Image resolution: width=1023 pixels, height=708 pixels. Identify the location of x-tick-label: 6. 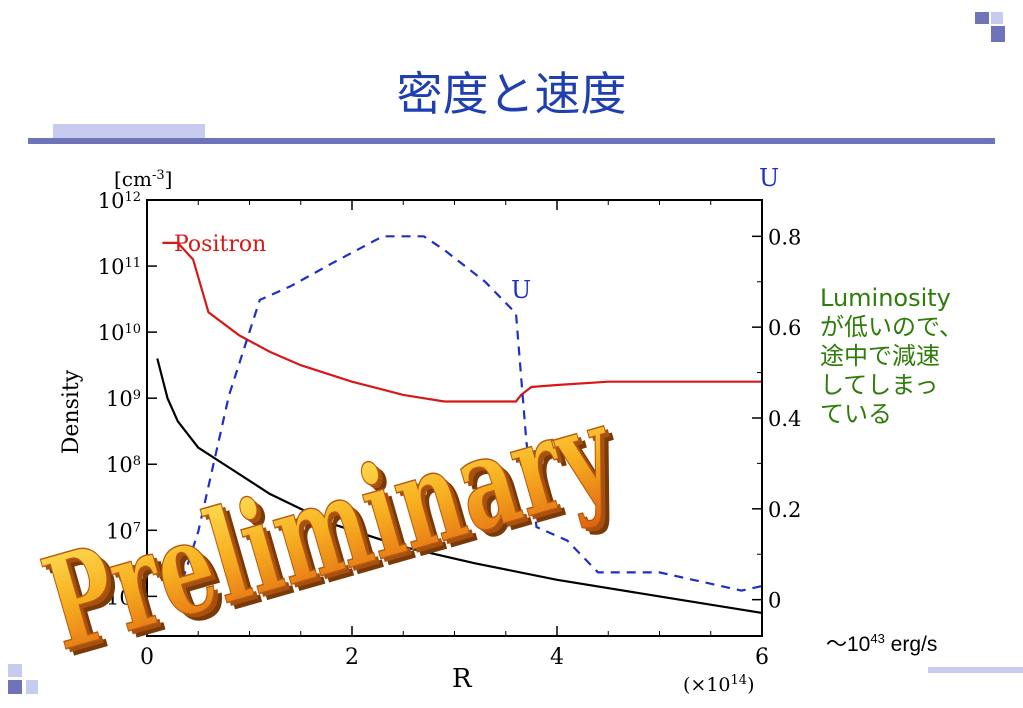
(762, 657).